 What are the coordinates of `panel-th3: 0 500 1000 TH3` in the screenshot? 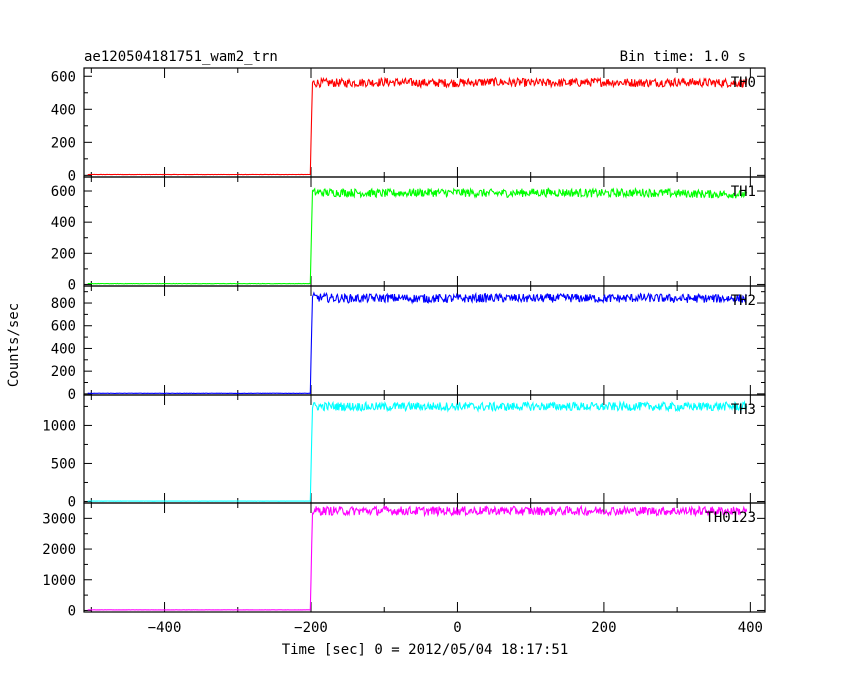 It's located at (404, 452).